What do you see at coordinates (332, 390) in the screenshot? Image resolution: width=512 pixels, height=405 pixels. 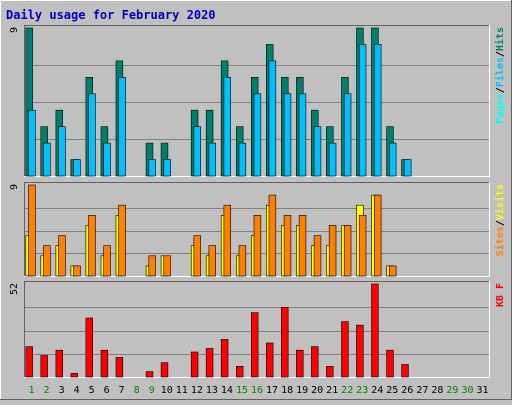 I see `x-axis-day-label: 21` at bounding box center [332, 390].